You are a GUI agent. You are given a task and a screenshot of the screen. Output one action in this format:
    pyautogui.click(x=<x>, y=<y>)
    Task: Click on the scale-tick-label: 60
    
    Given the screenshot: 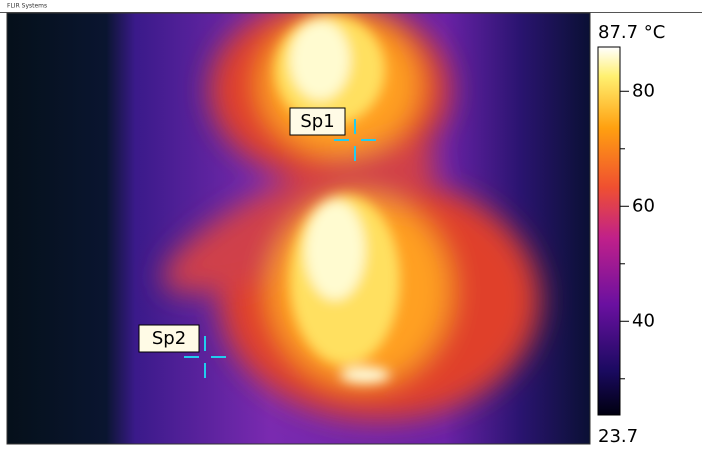 What is the action you would take?
    pyautogui.click(x=643, y=205)
    